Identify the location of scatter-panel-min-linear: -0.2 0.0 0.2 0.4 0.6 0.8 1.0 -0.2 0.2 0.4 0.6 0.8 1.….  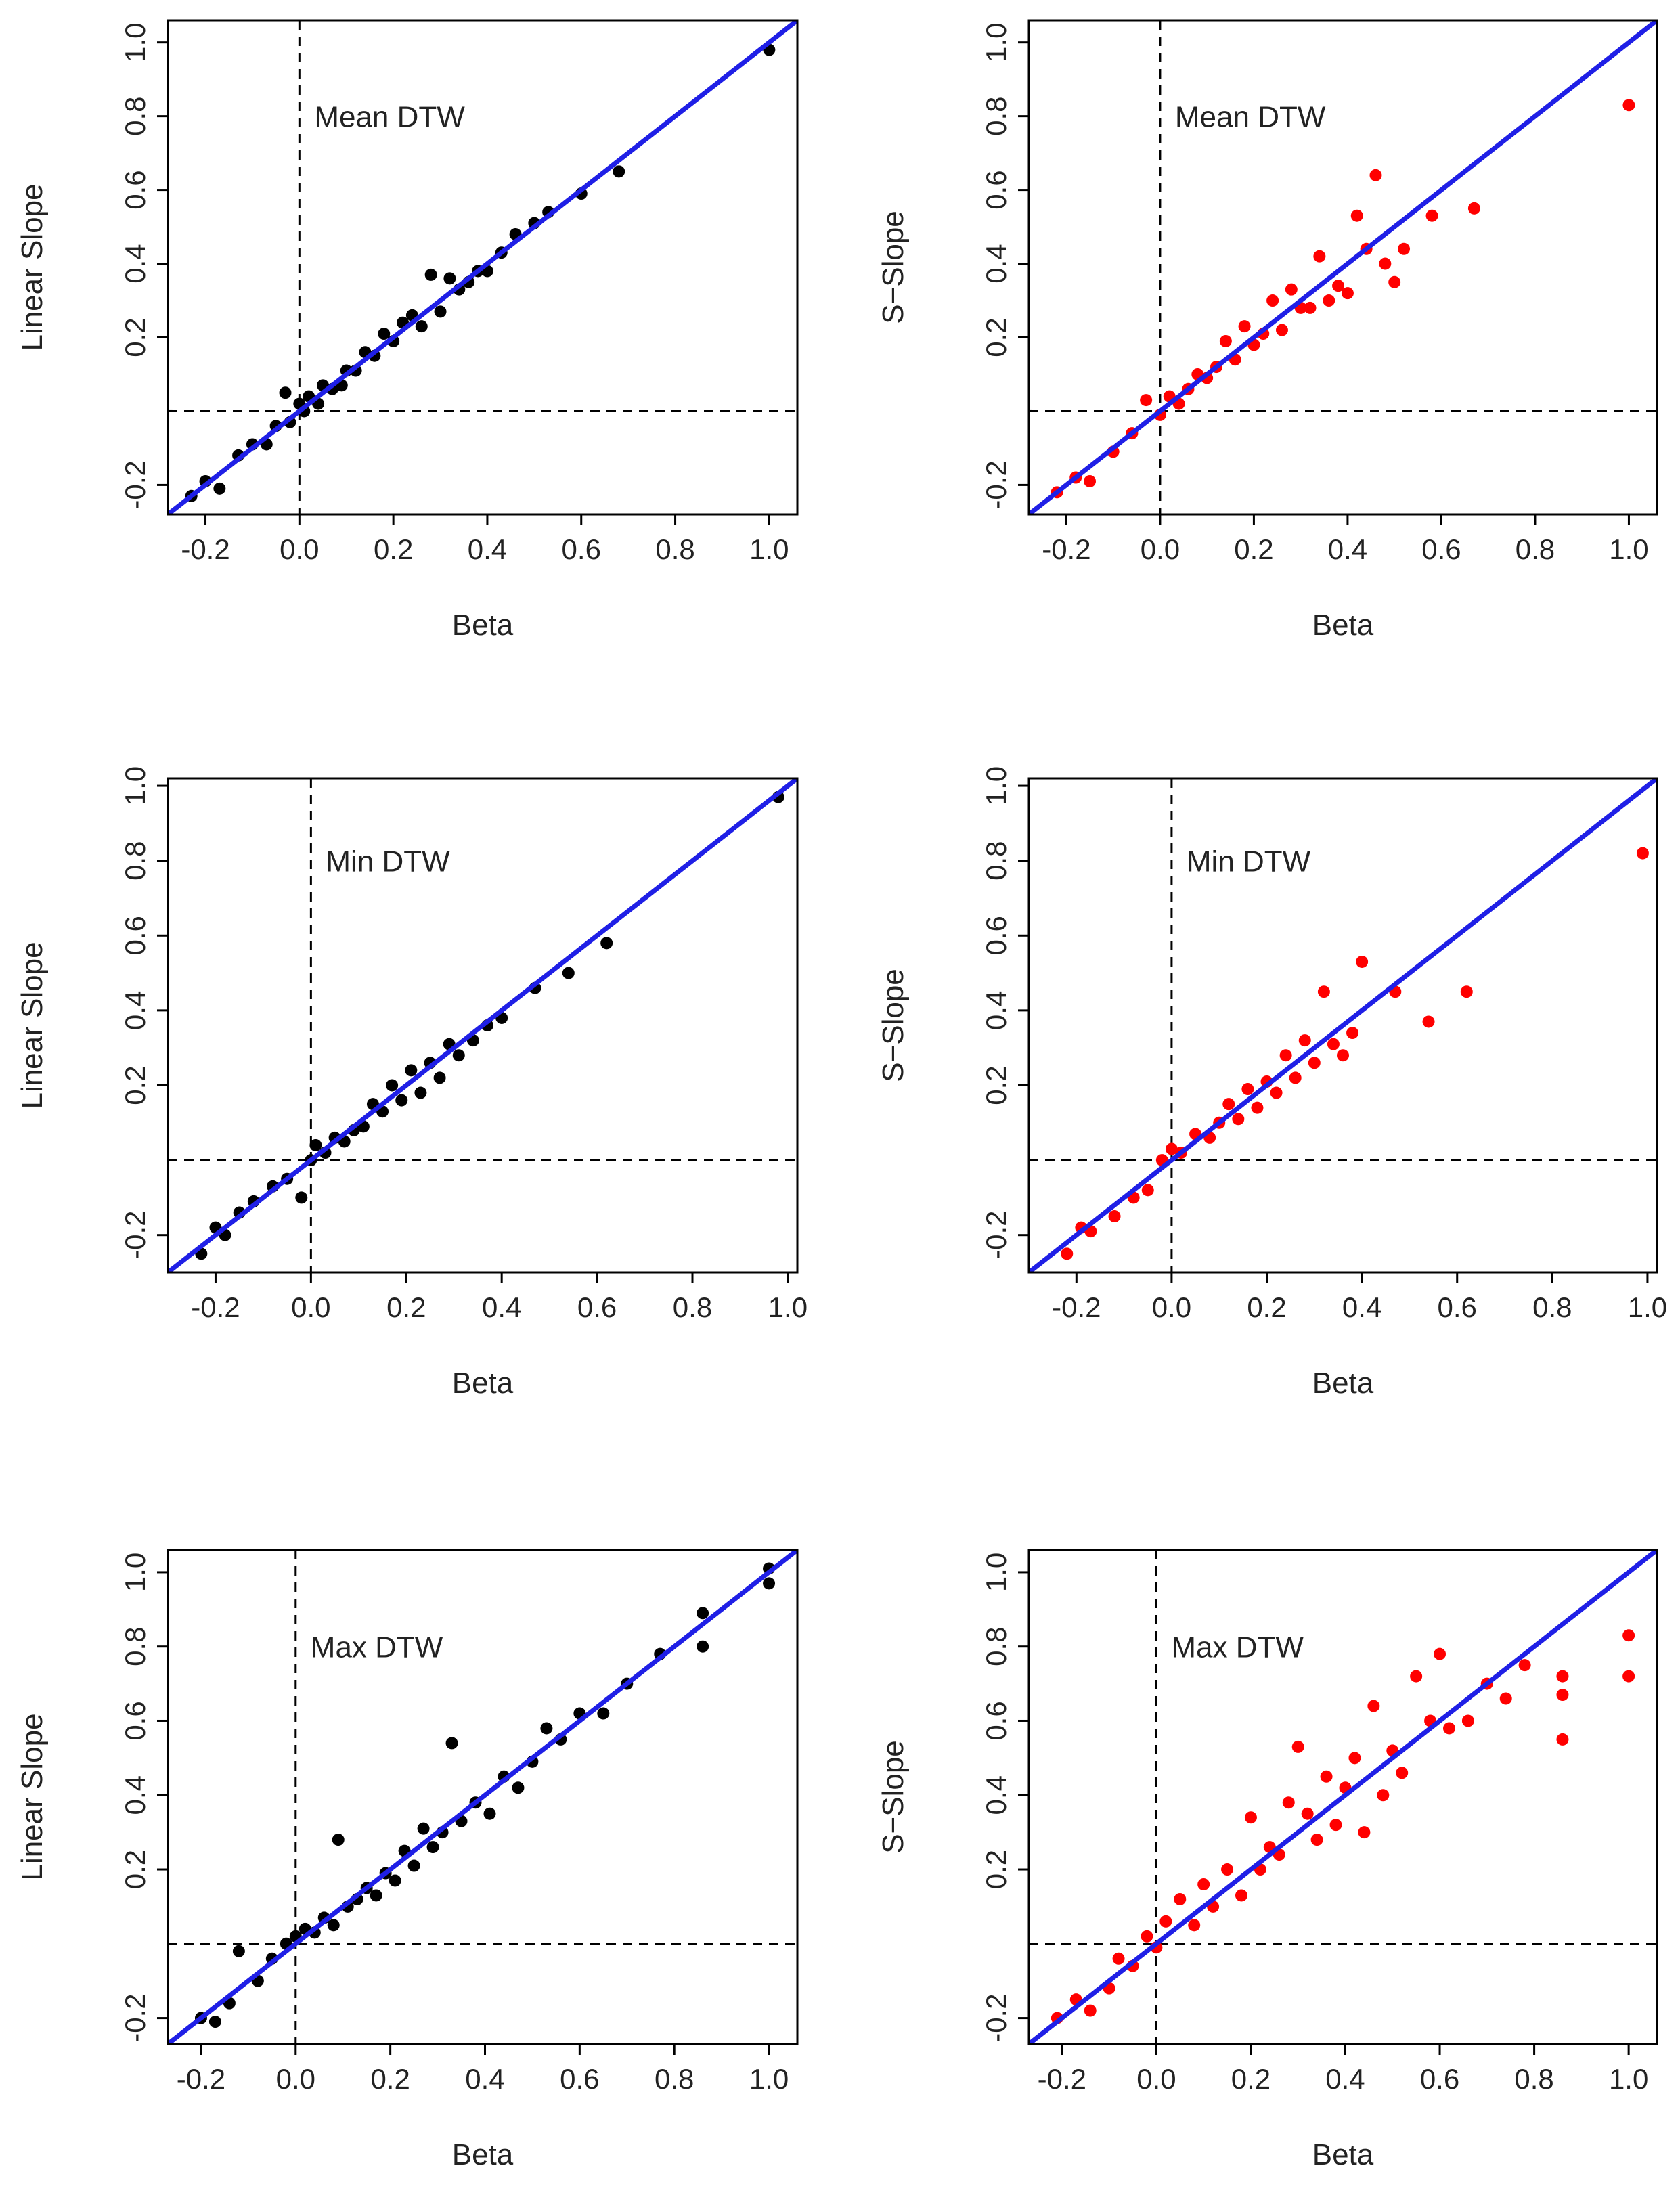
(412, 1083).